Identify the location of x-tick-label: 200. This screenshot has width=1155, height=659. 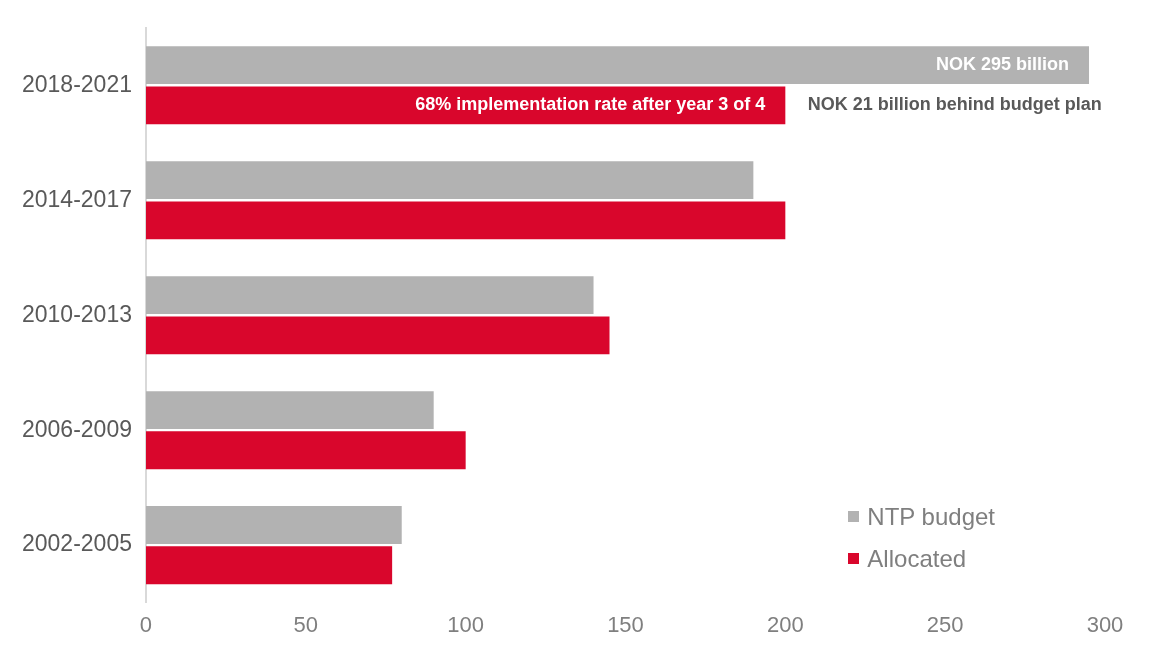
(785, 624).